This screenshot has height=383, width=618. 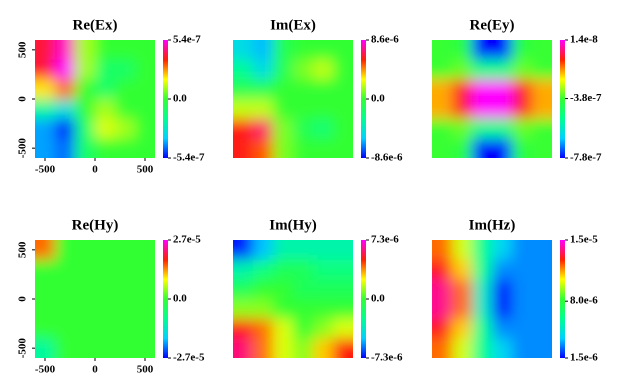 What do you see at coordinates (95, 225) in the screenshot?
I see `panel-title: Re(Hy)` at bounding box center [95, 225].